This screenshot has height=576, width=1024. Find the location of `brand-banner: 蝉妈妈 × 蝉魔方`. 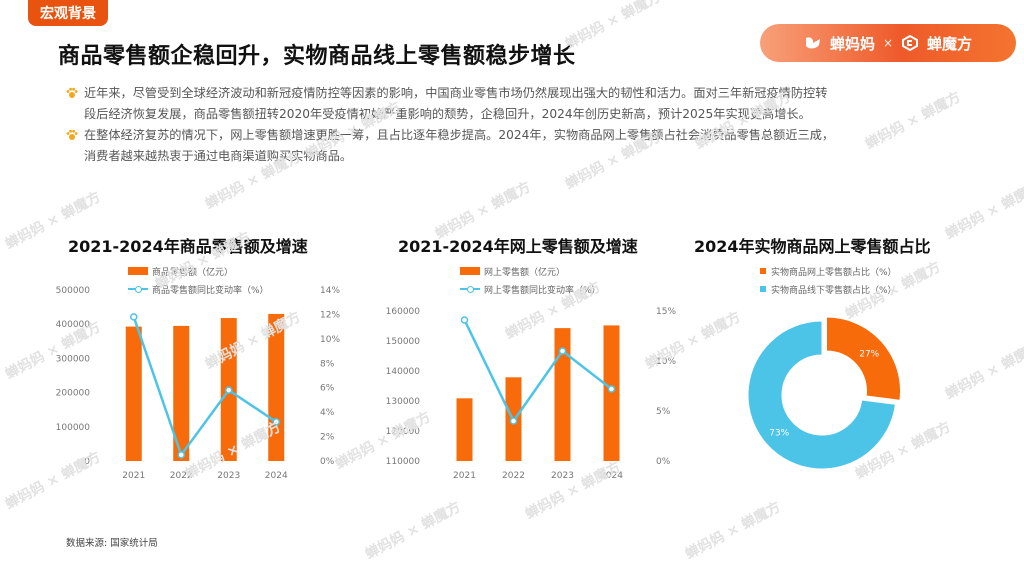

brand-banner: 蝉妈妈 × 蝉魔方 is located at coordinates (888, 43).